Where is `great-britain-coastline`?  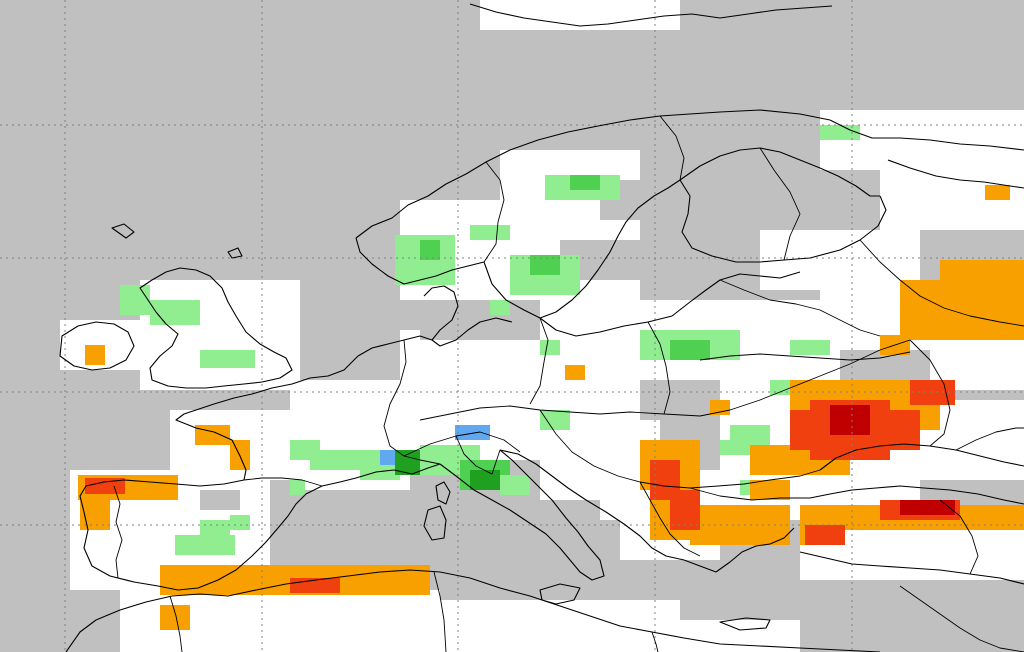
great-britain-coastline is located at coordinates (216, 328).